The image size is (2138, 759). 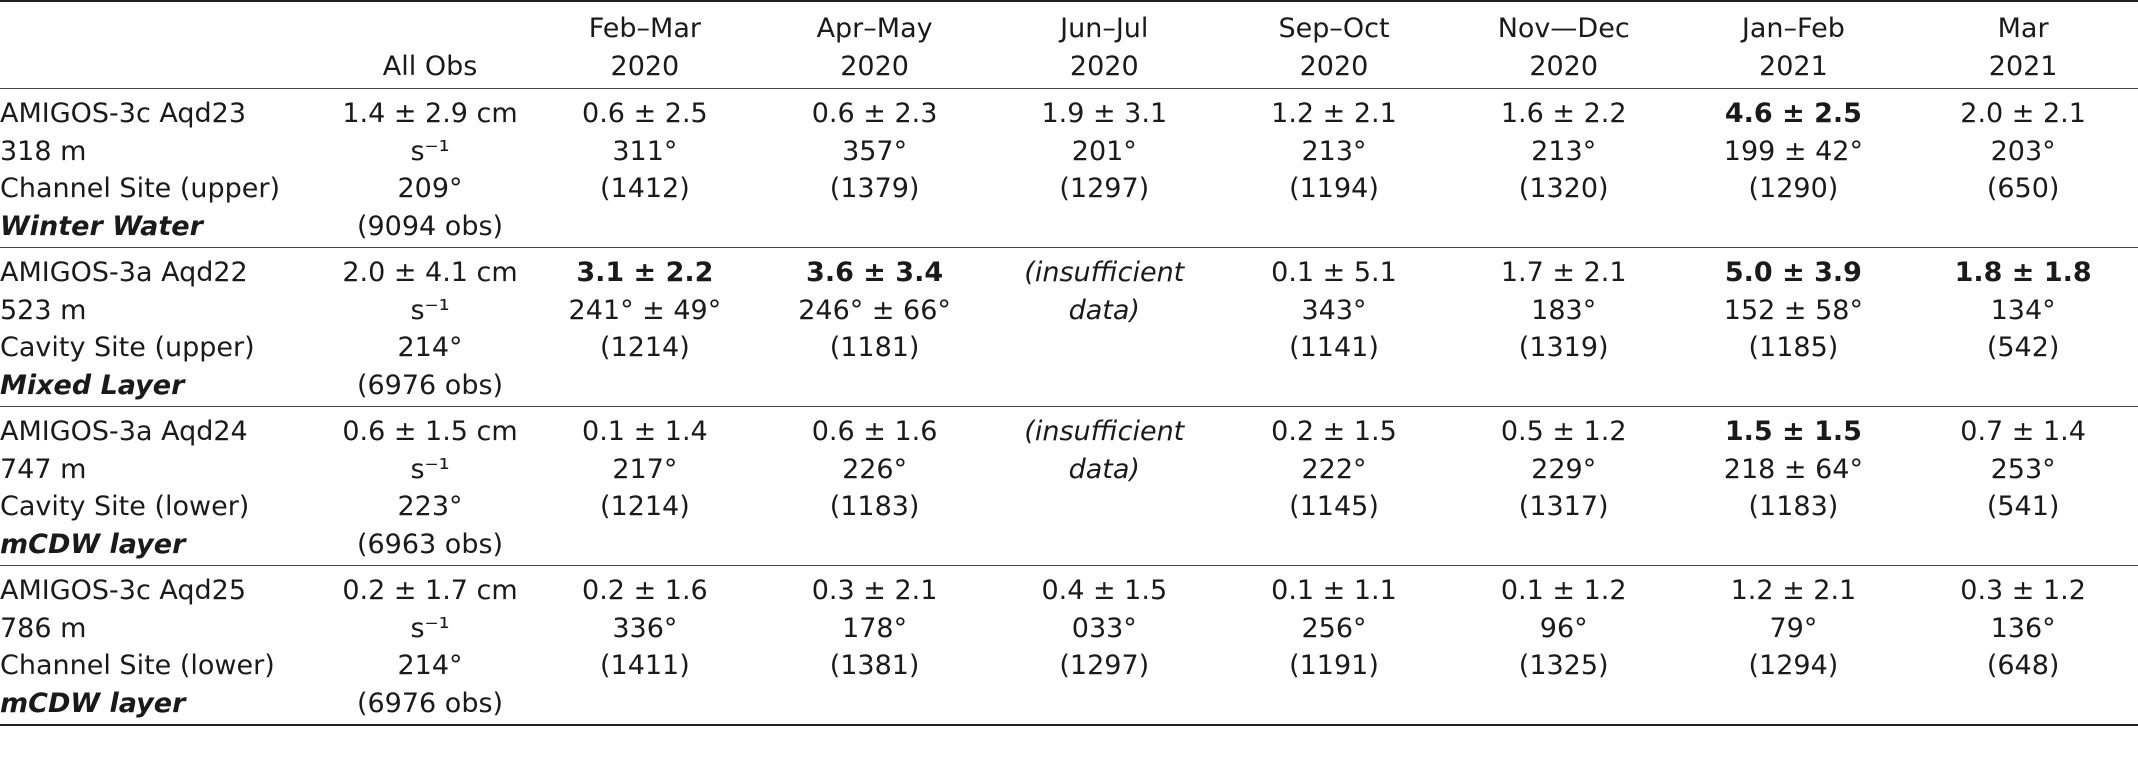 What do you see at coordinates (644, 665) in the screenshot?
I see `obs-count: (1411)` at bounding box center [644, 665].